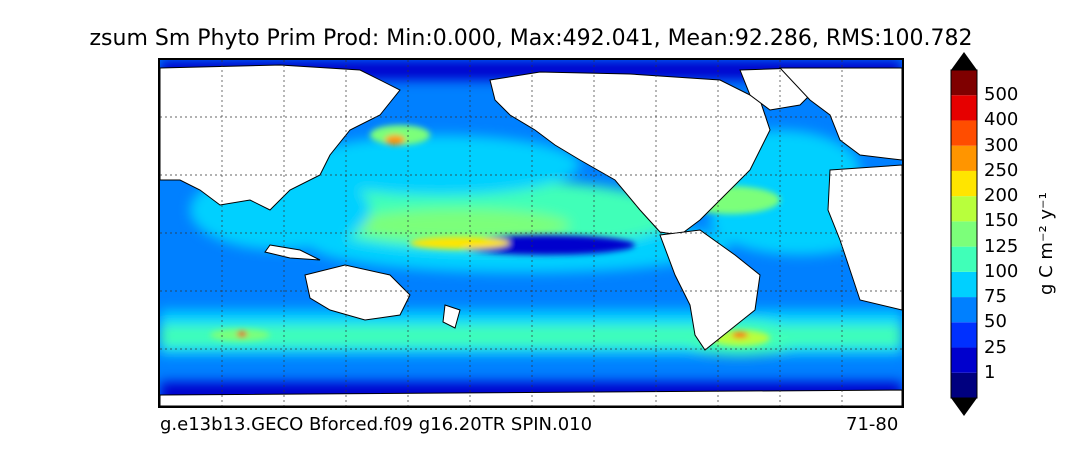  What do you see at coordinates (864, 237) in the screenshot?
I see `africa` at bounding box center [864, 237].